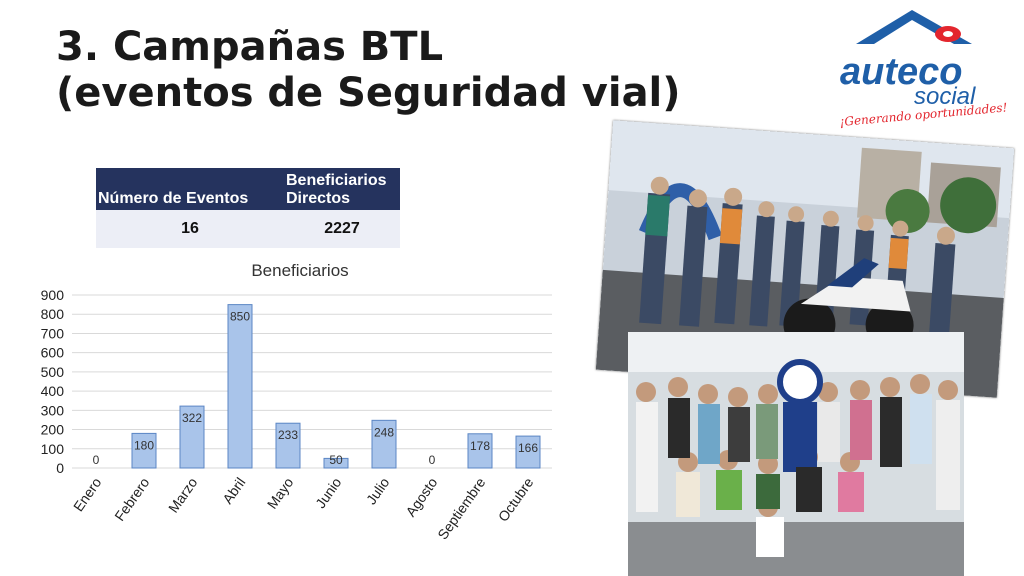 The width and height of the screenshot is (1024, 576). Describe the element at coordinates (378, 490) in the screenshot. I see `x-tick-label: Julio` at that location.